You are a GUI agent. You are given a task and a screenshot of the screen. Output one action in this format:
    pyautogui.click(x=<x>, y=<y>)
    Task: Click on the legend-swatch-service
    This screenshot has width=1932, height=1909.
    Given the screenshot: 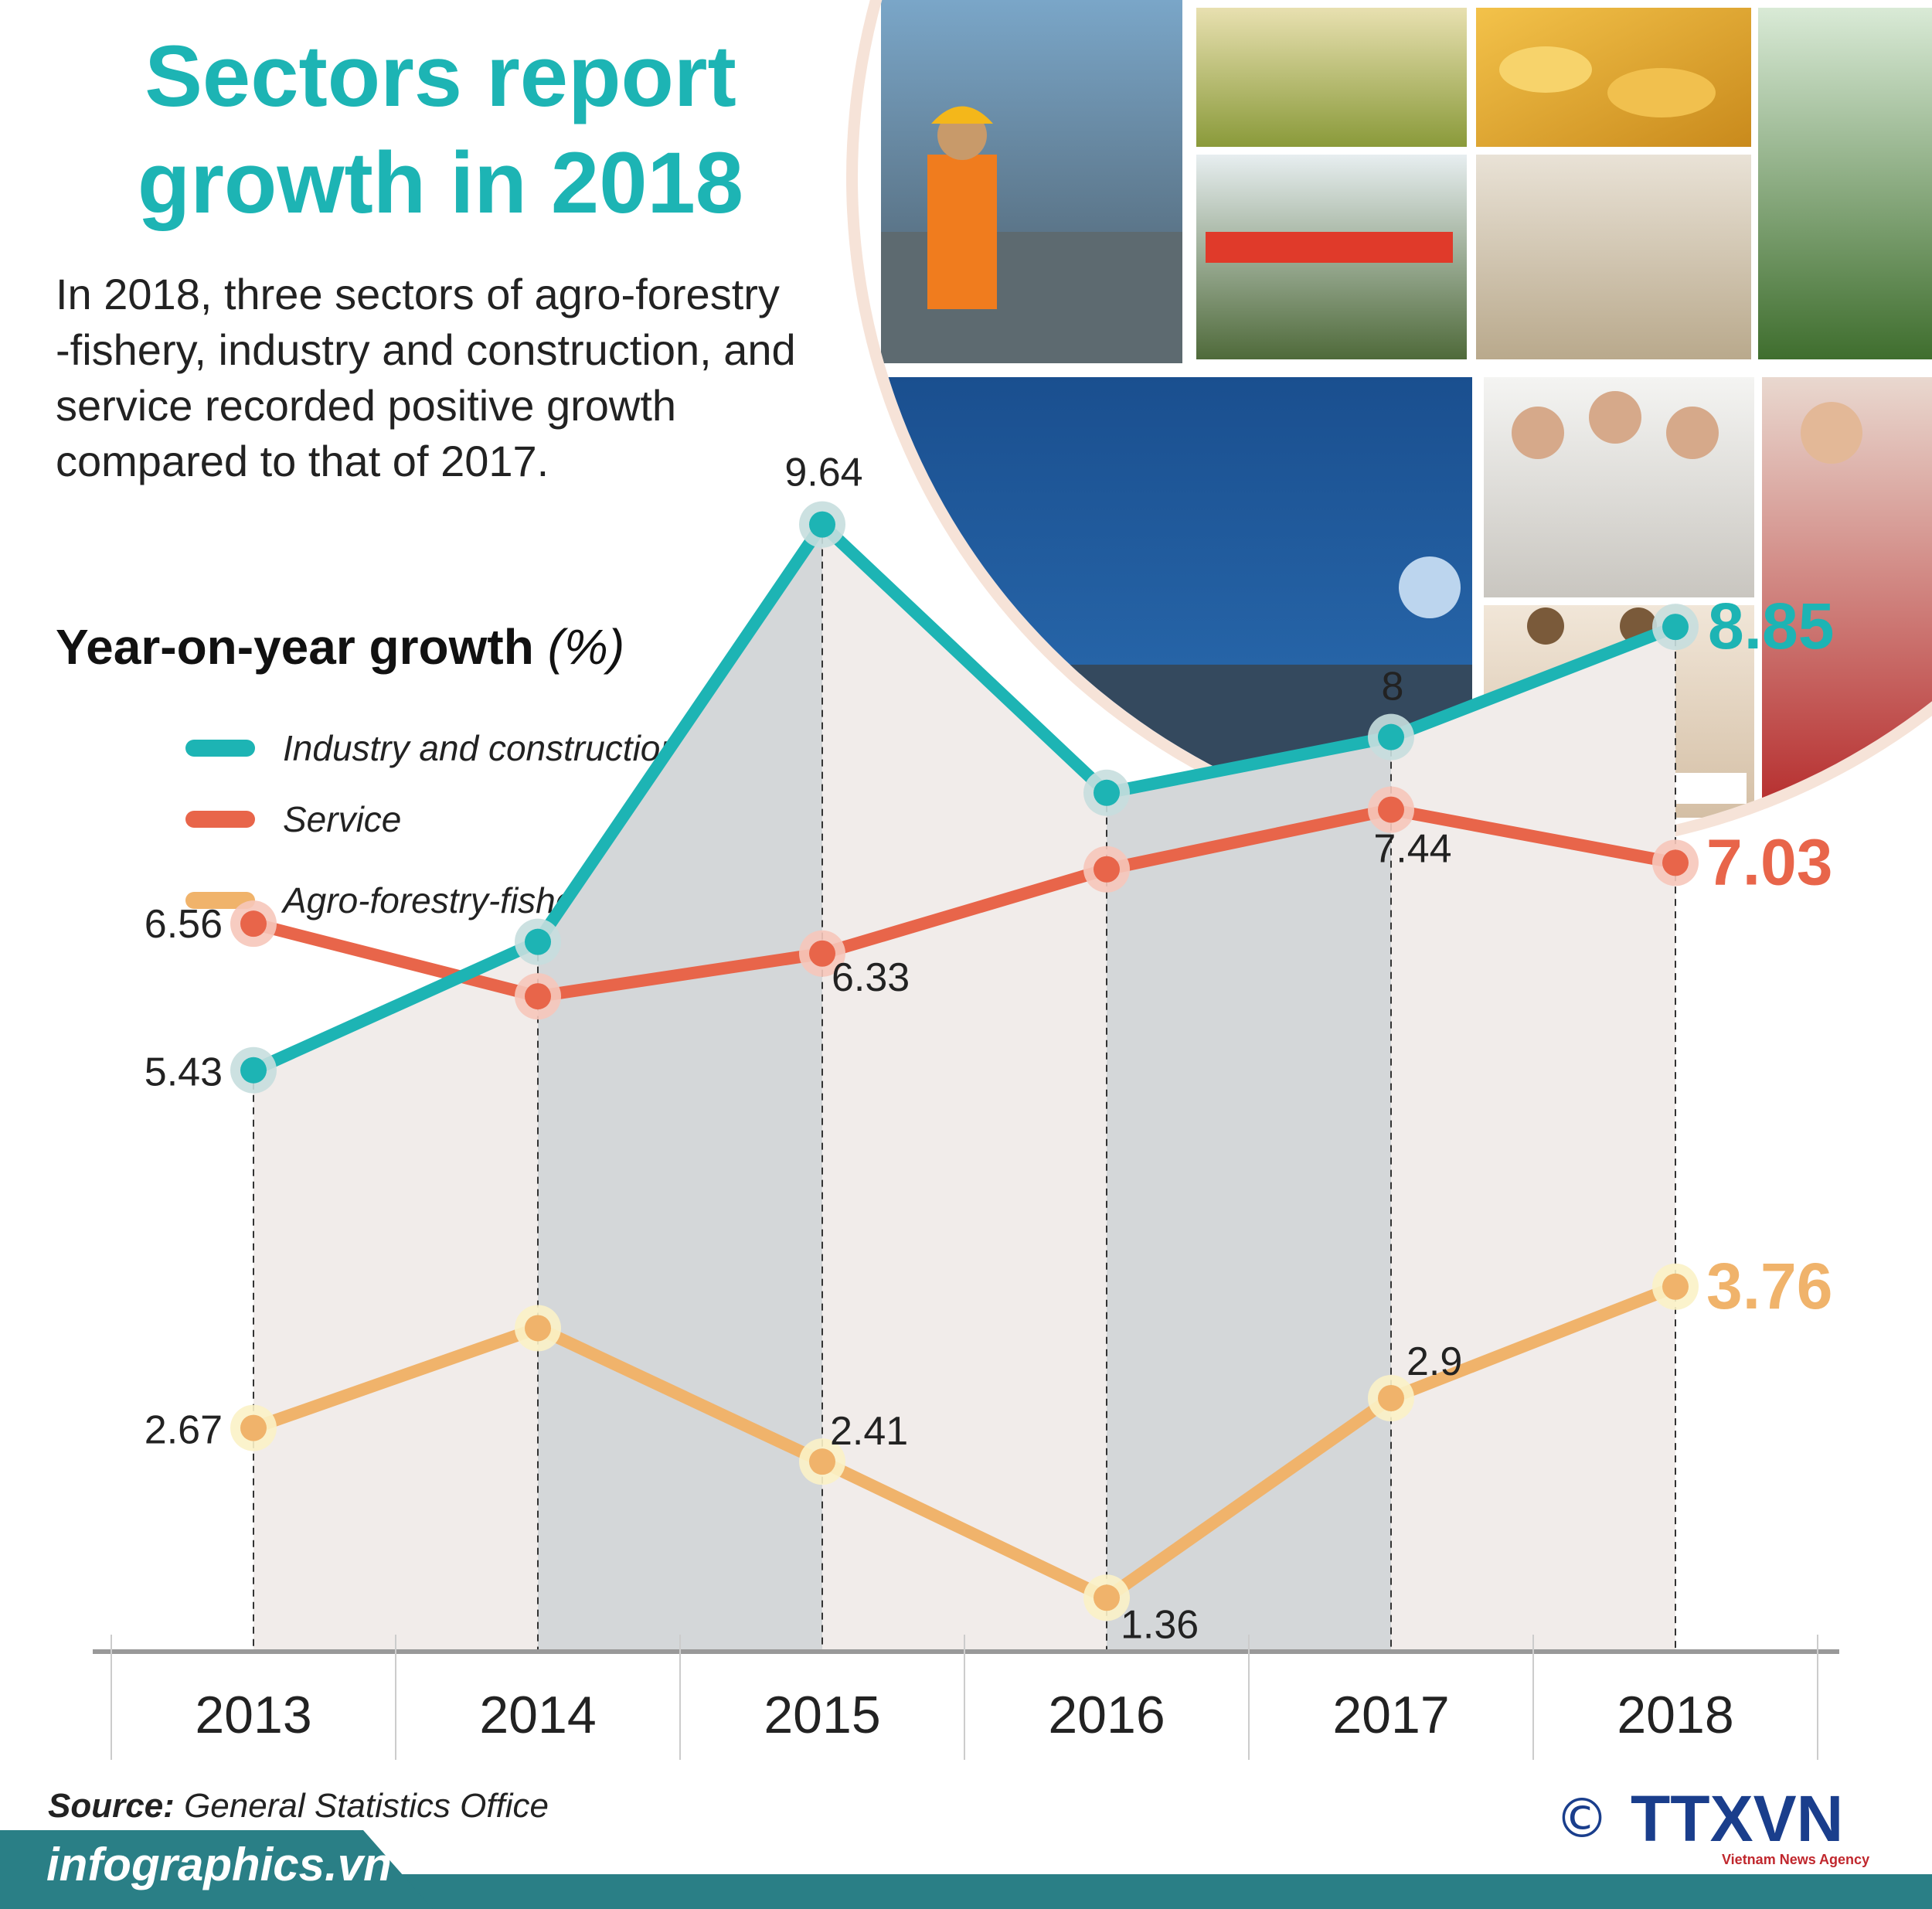 What is the action you would take?
    pyautogui.click(x=220, y=819)
    